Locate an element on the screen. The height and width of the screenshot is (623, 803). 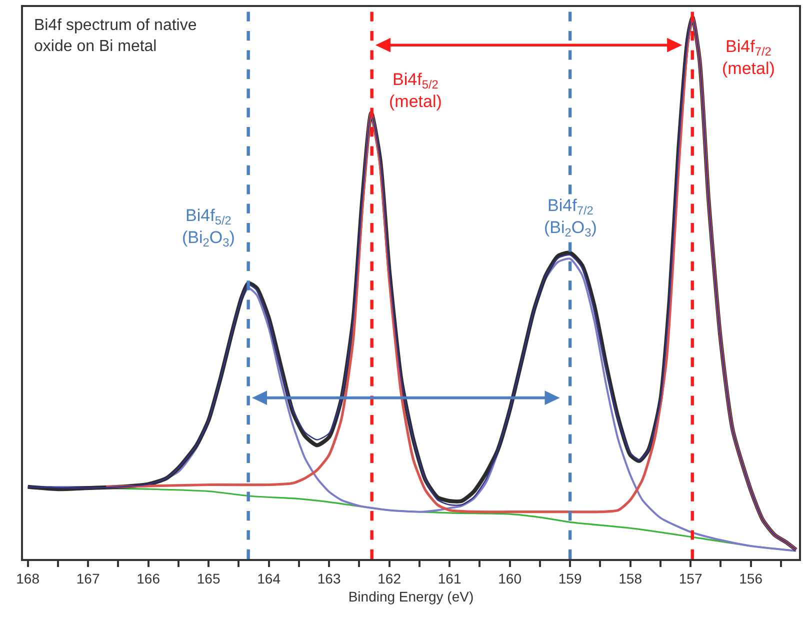
x-tick-label: 168 is located at coordinates (28, 578).